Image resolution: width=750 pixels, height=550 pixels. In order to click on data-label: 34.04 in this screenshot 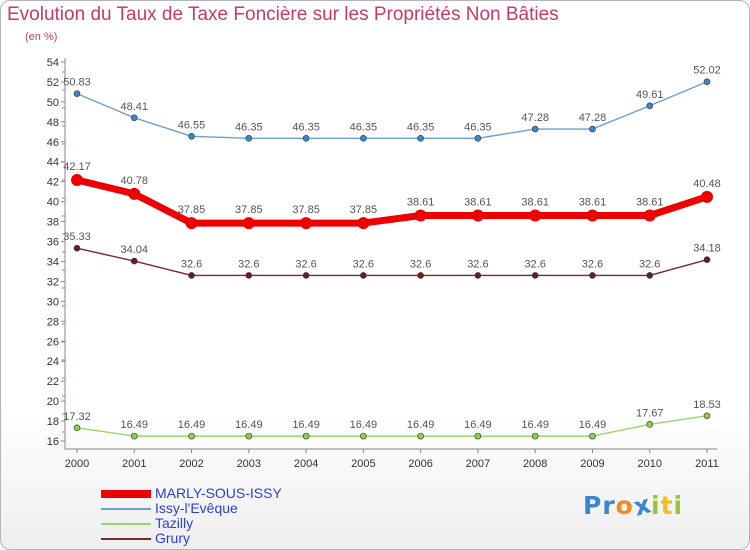, I will do `click(135, 250)`.